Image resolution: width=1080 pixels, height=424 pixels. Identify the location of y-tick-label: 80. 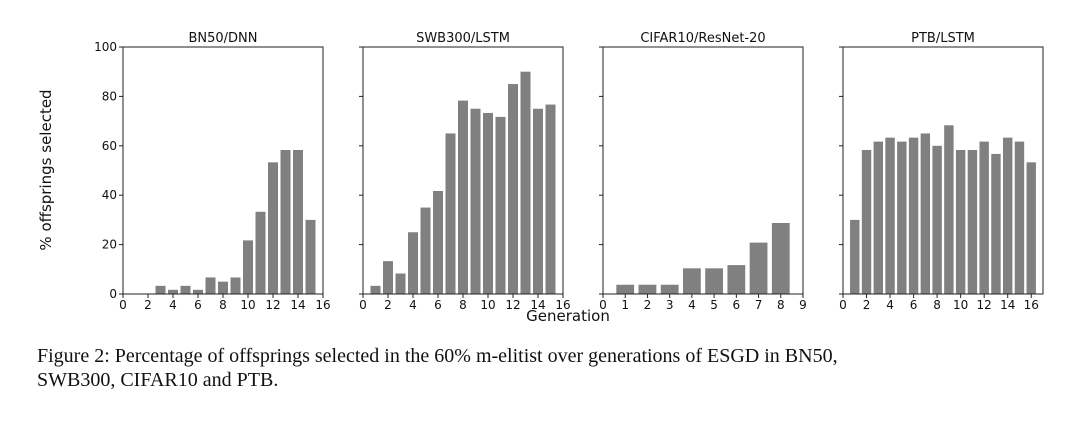
(109, 96).